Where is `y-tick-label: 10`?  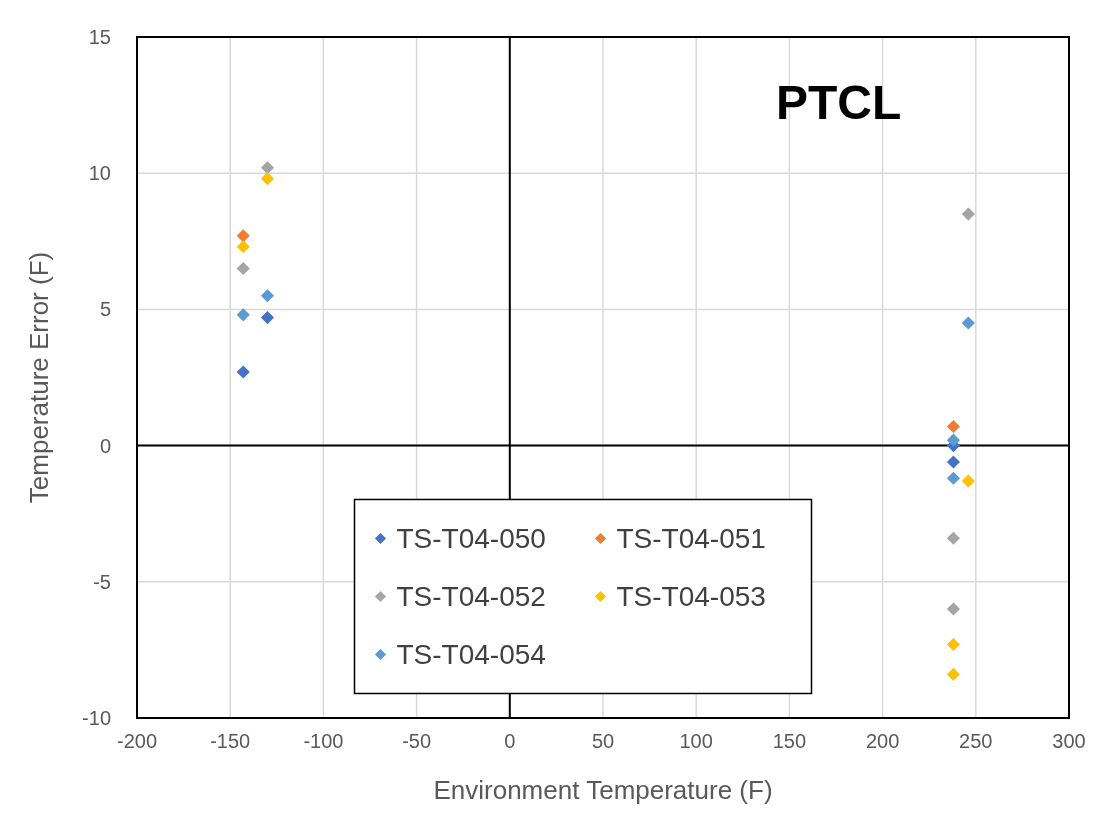 y-tick-label: 10 is located at coordinates (99, 173).